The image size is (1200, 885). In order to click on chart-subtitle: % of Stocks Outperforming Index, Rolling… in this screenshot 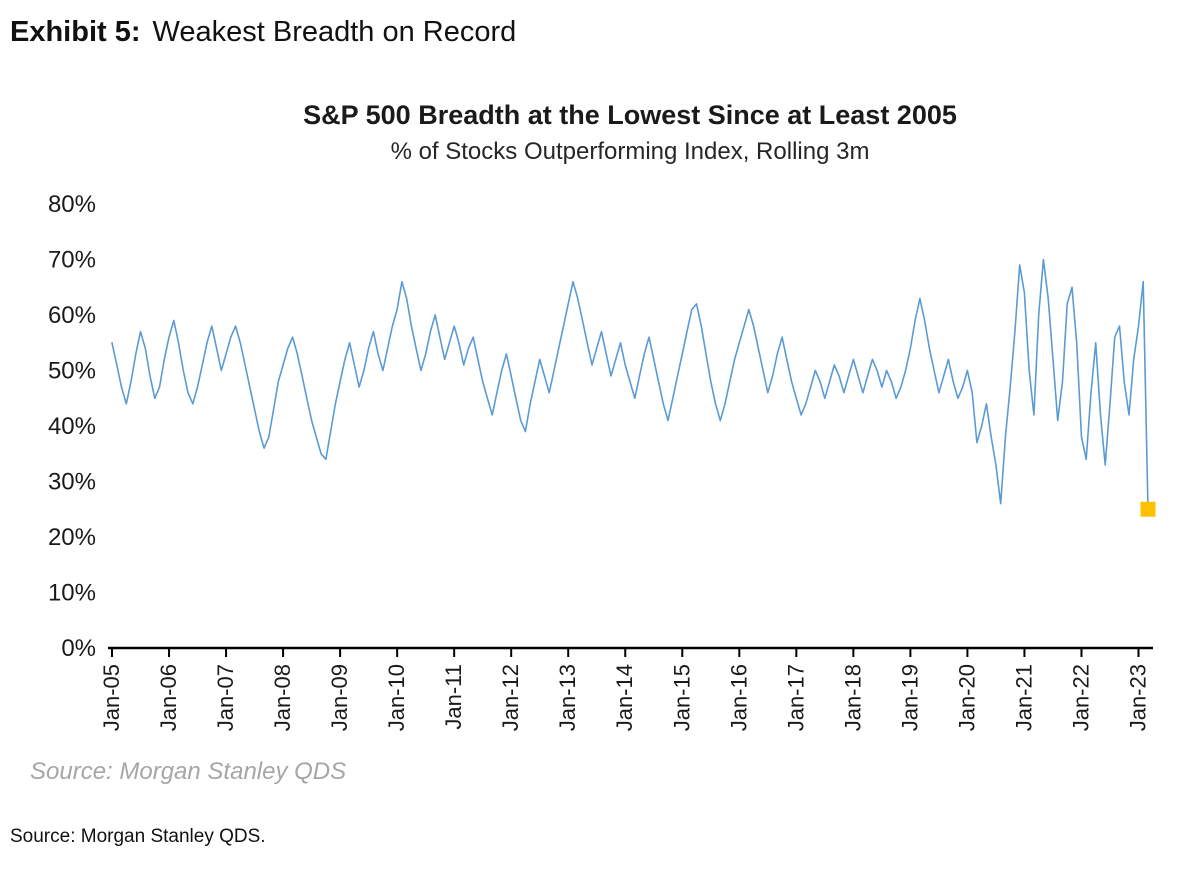, I will do `click(630, 151)`.